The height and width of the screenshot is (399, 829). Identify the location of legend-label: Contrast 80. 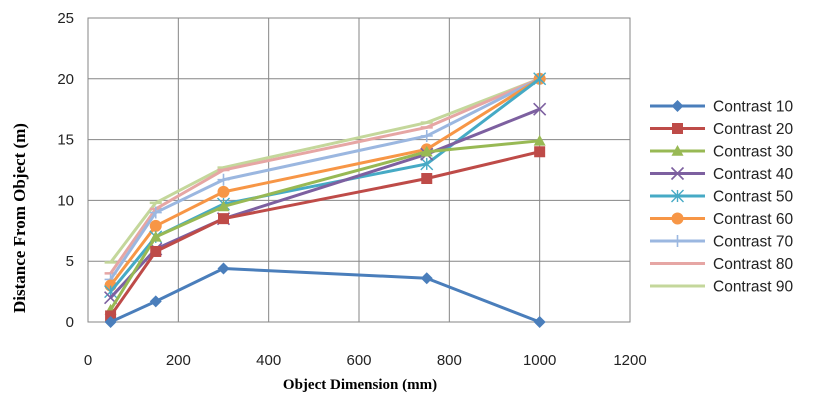
(753, 264).